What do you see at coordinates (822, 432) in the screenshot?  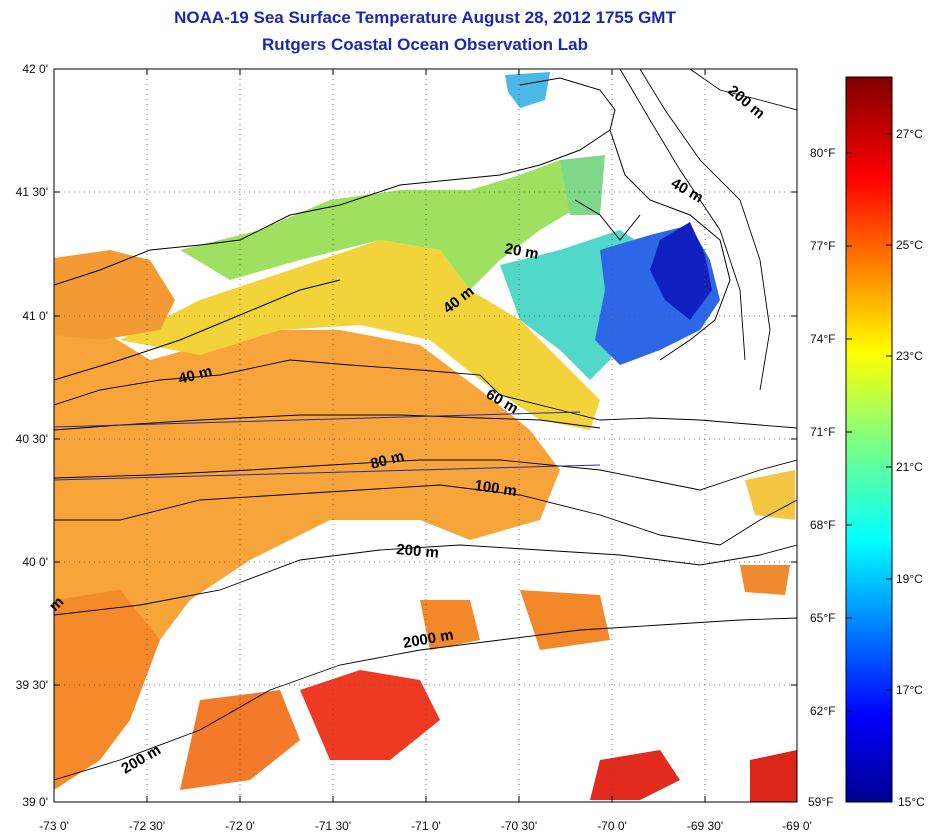 I see `fahrenheit-label: 71°F` at bounding box center [822, 432].